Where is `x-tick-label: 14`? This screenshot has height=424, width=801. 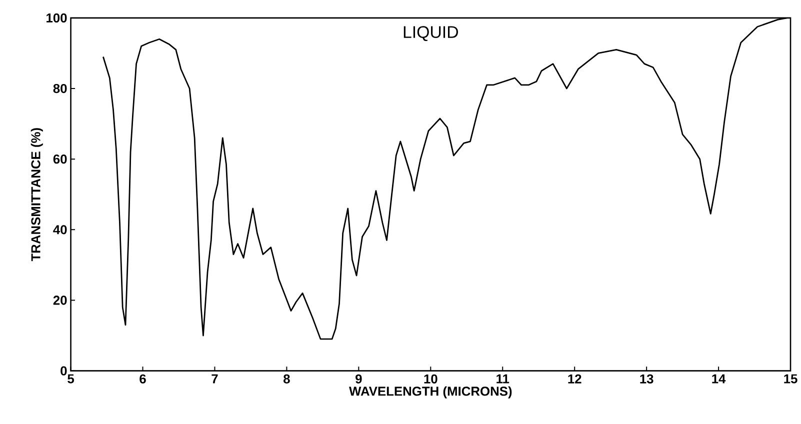
x-tick-label: 14 is located at coordinates (719, 379).